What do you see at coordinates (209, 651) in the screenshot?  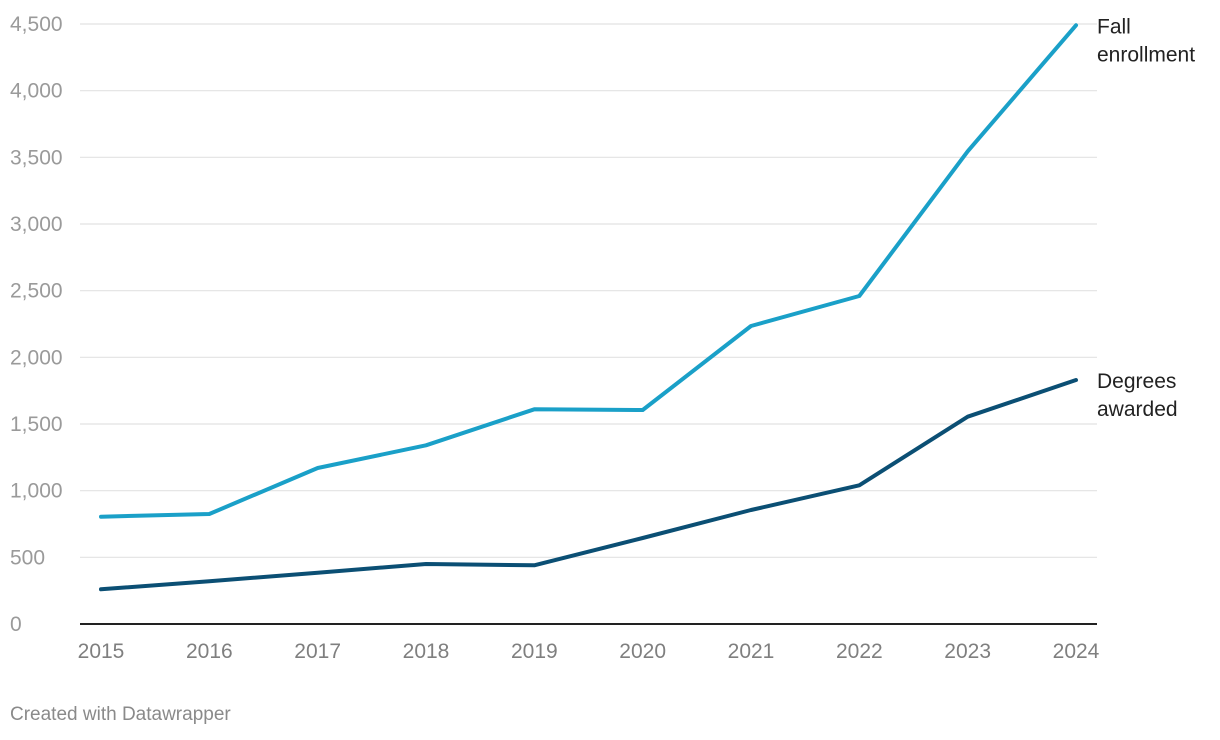 I see `x-tick-label: 2016` at bounding box center [209, 651].